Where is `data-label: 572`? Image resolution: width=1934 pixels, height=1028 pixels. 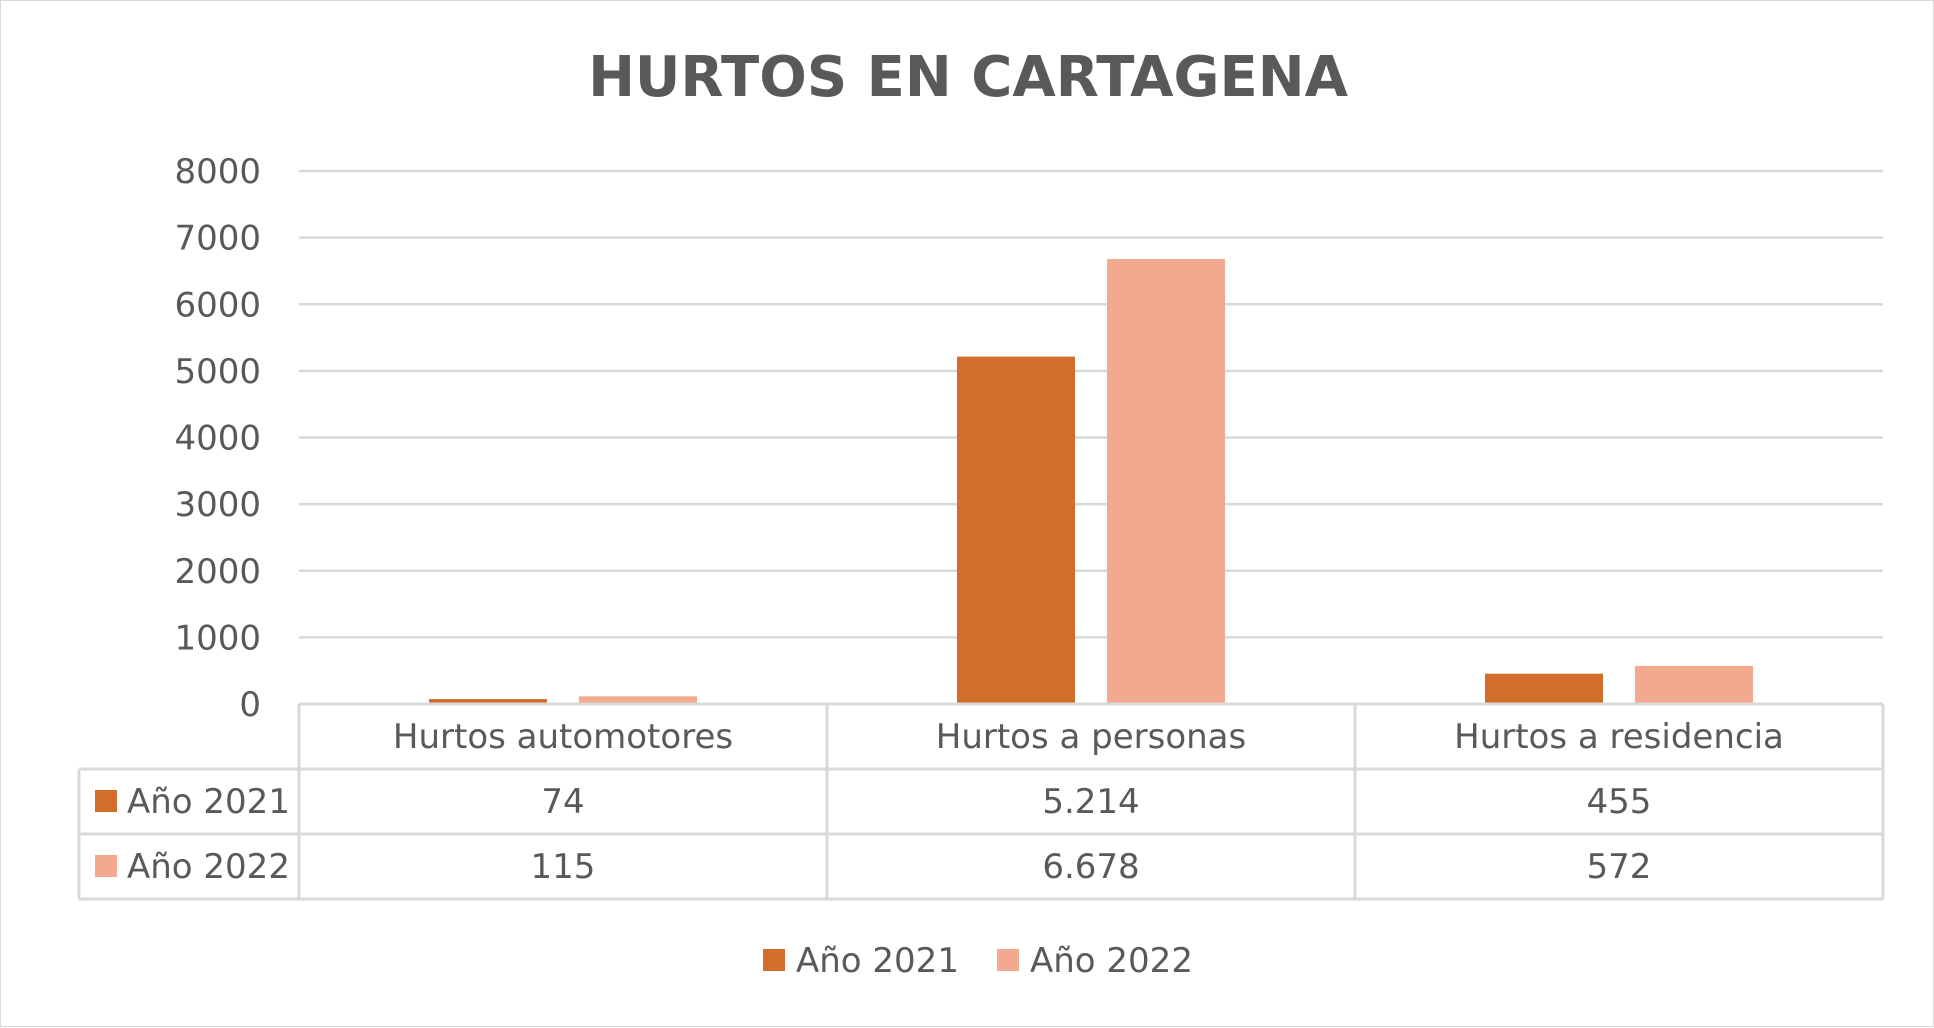 data-label: 572 is located at coordinates (1619, 867).